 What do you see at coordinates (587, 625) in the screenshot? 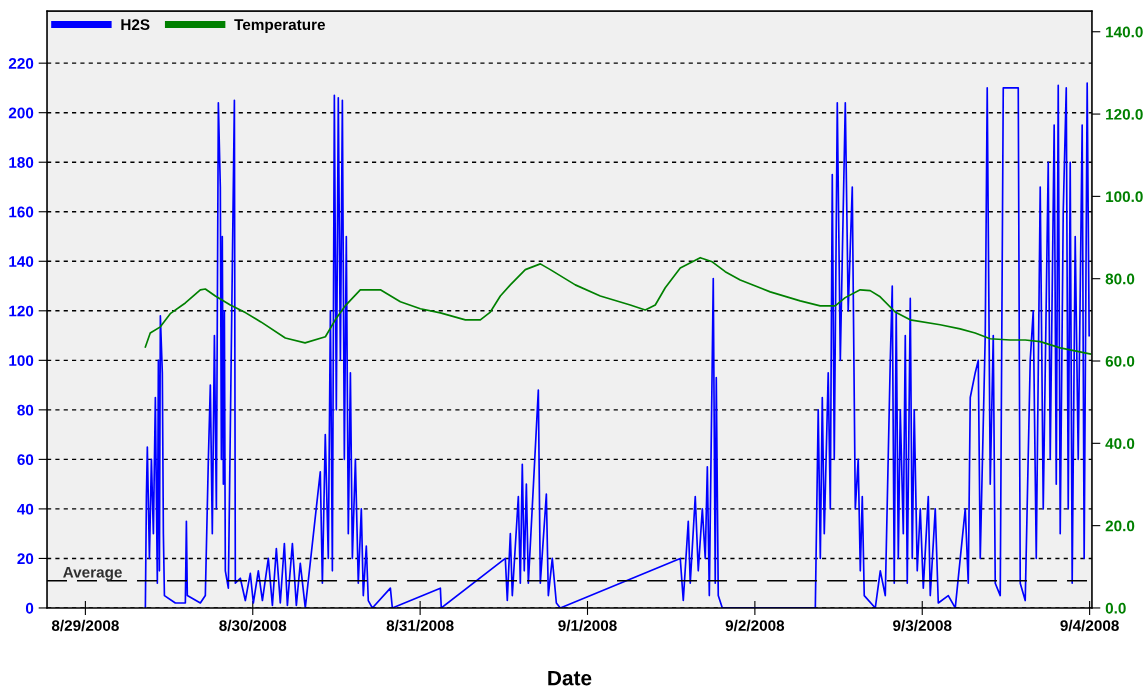
I see `x-tick-label: 9/1/2008` at bounding box center [587, 625].